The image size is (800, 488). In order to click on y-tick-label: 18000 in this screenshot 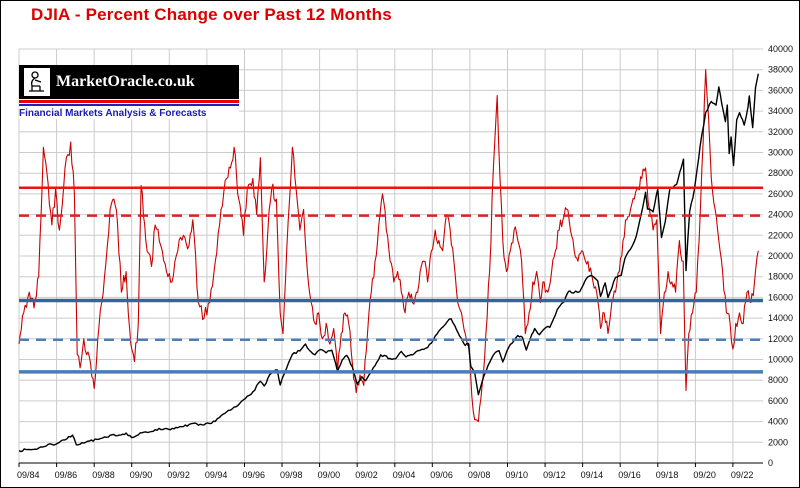, I will do `click(780, 277)`.